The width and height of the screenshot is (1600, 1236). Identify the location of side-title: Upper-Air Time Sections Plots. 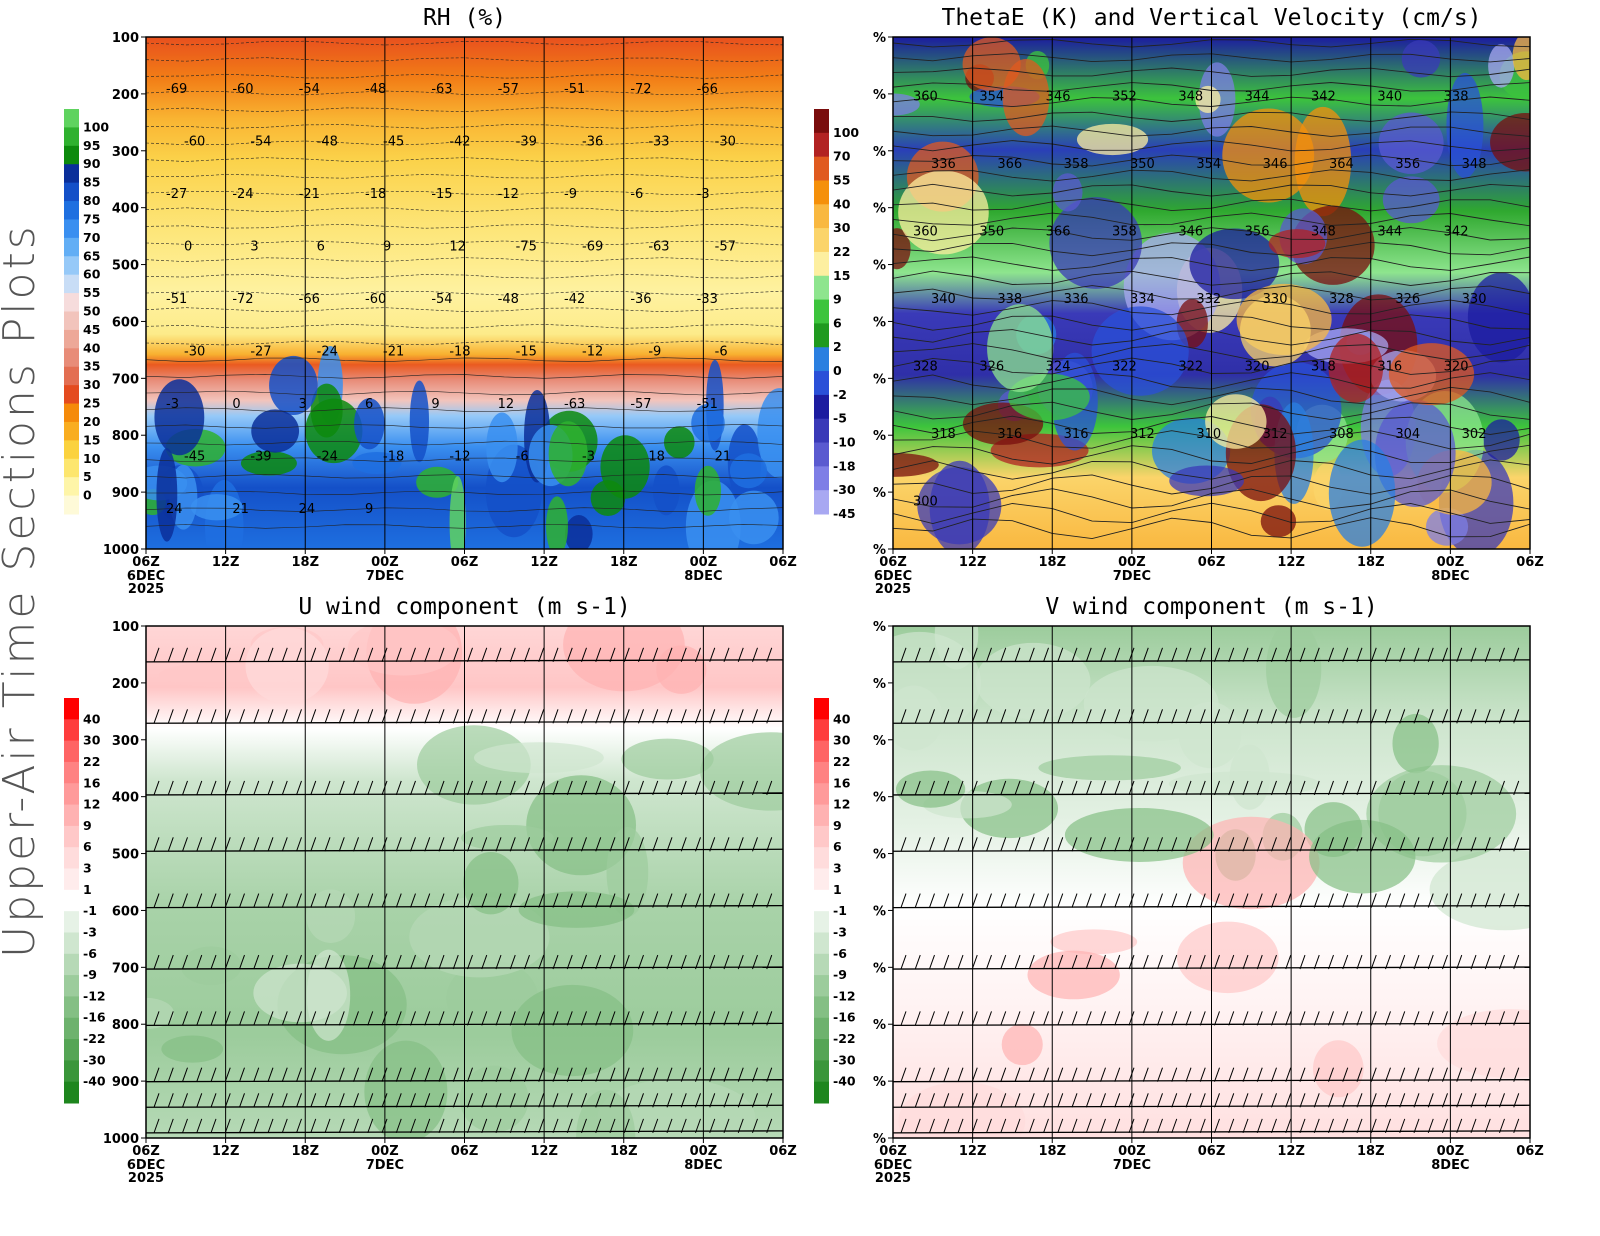
(22, 590).